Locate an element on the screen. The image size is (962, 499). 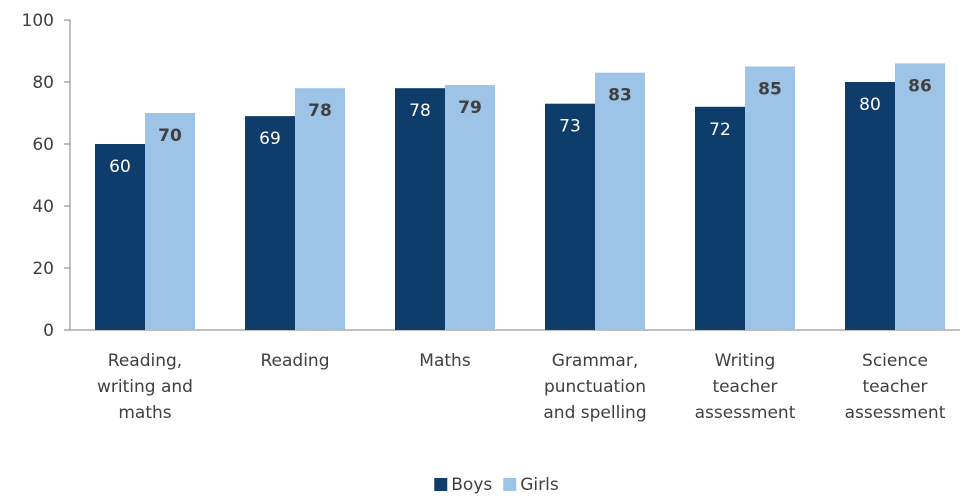
y-tick-label: 20 is located at coordinates (43, 269).